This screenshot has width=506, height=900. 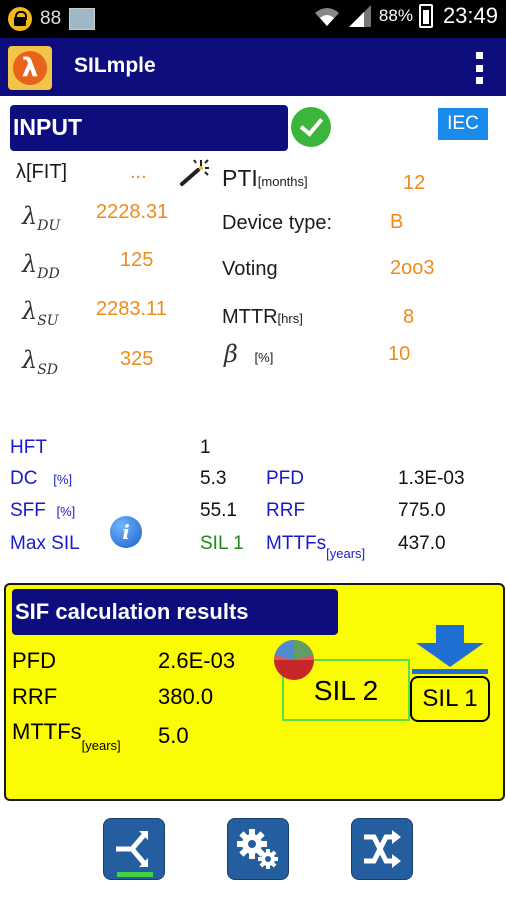 I want to click on hft-label: HFT, so click(x=28, y=447).